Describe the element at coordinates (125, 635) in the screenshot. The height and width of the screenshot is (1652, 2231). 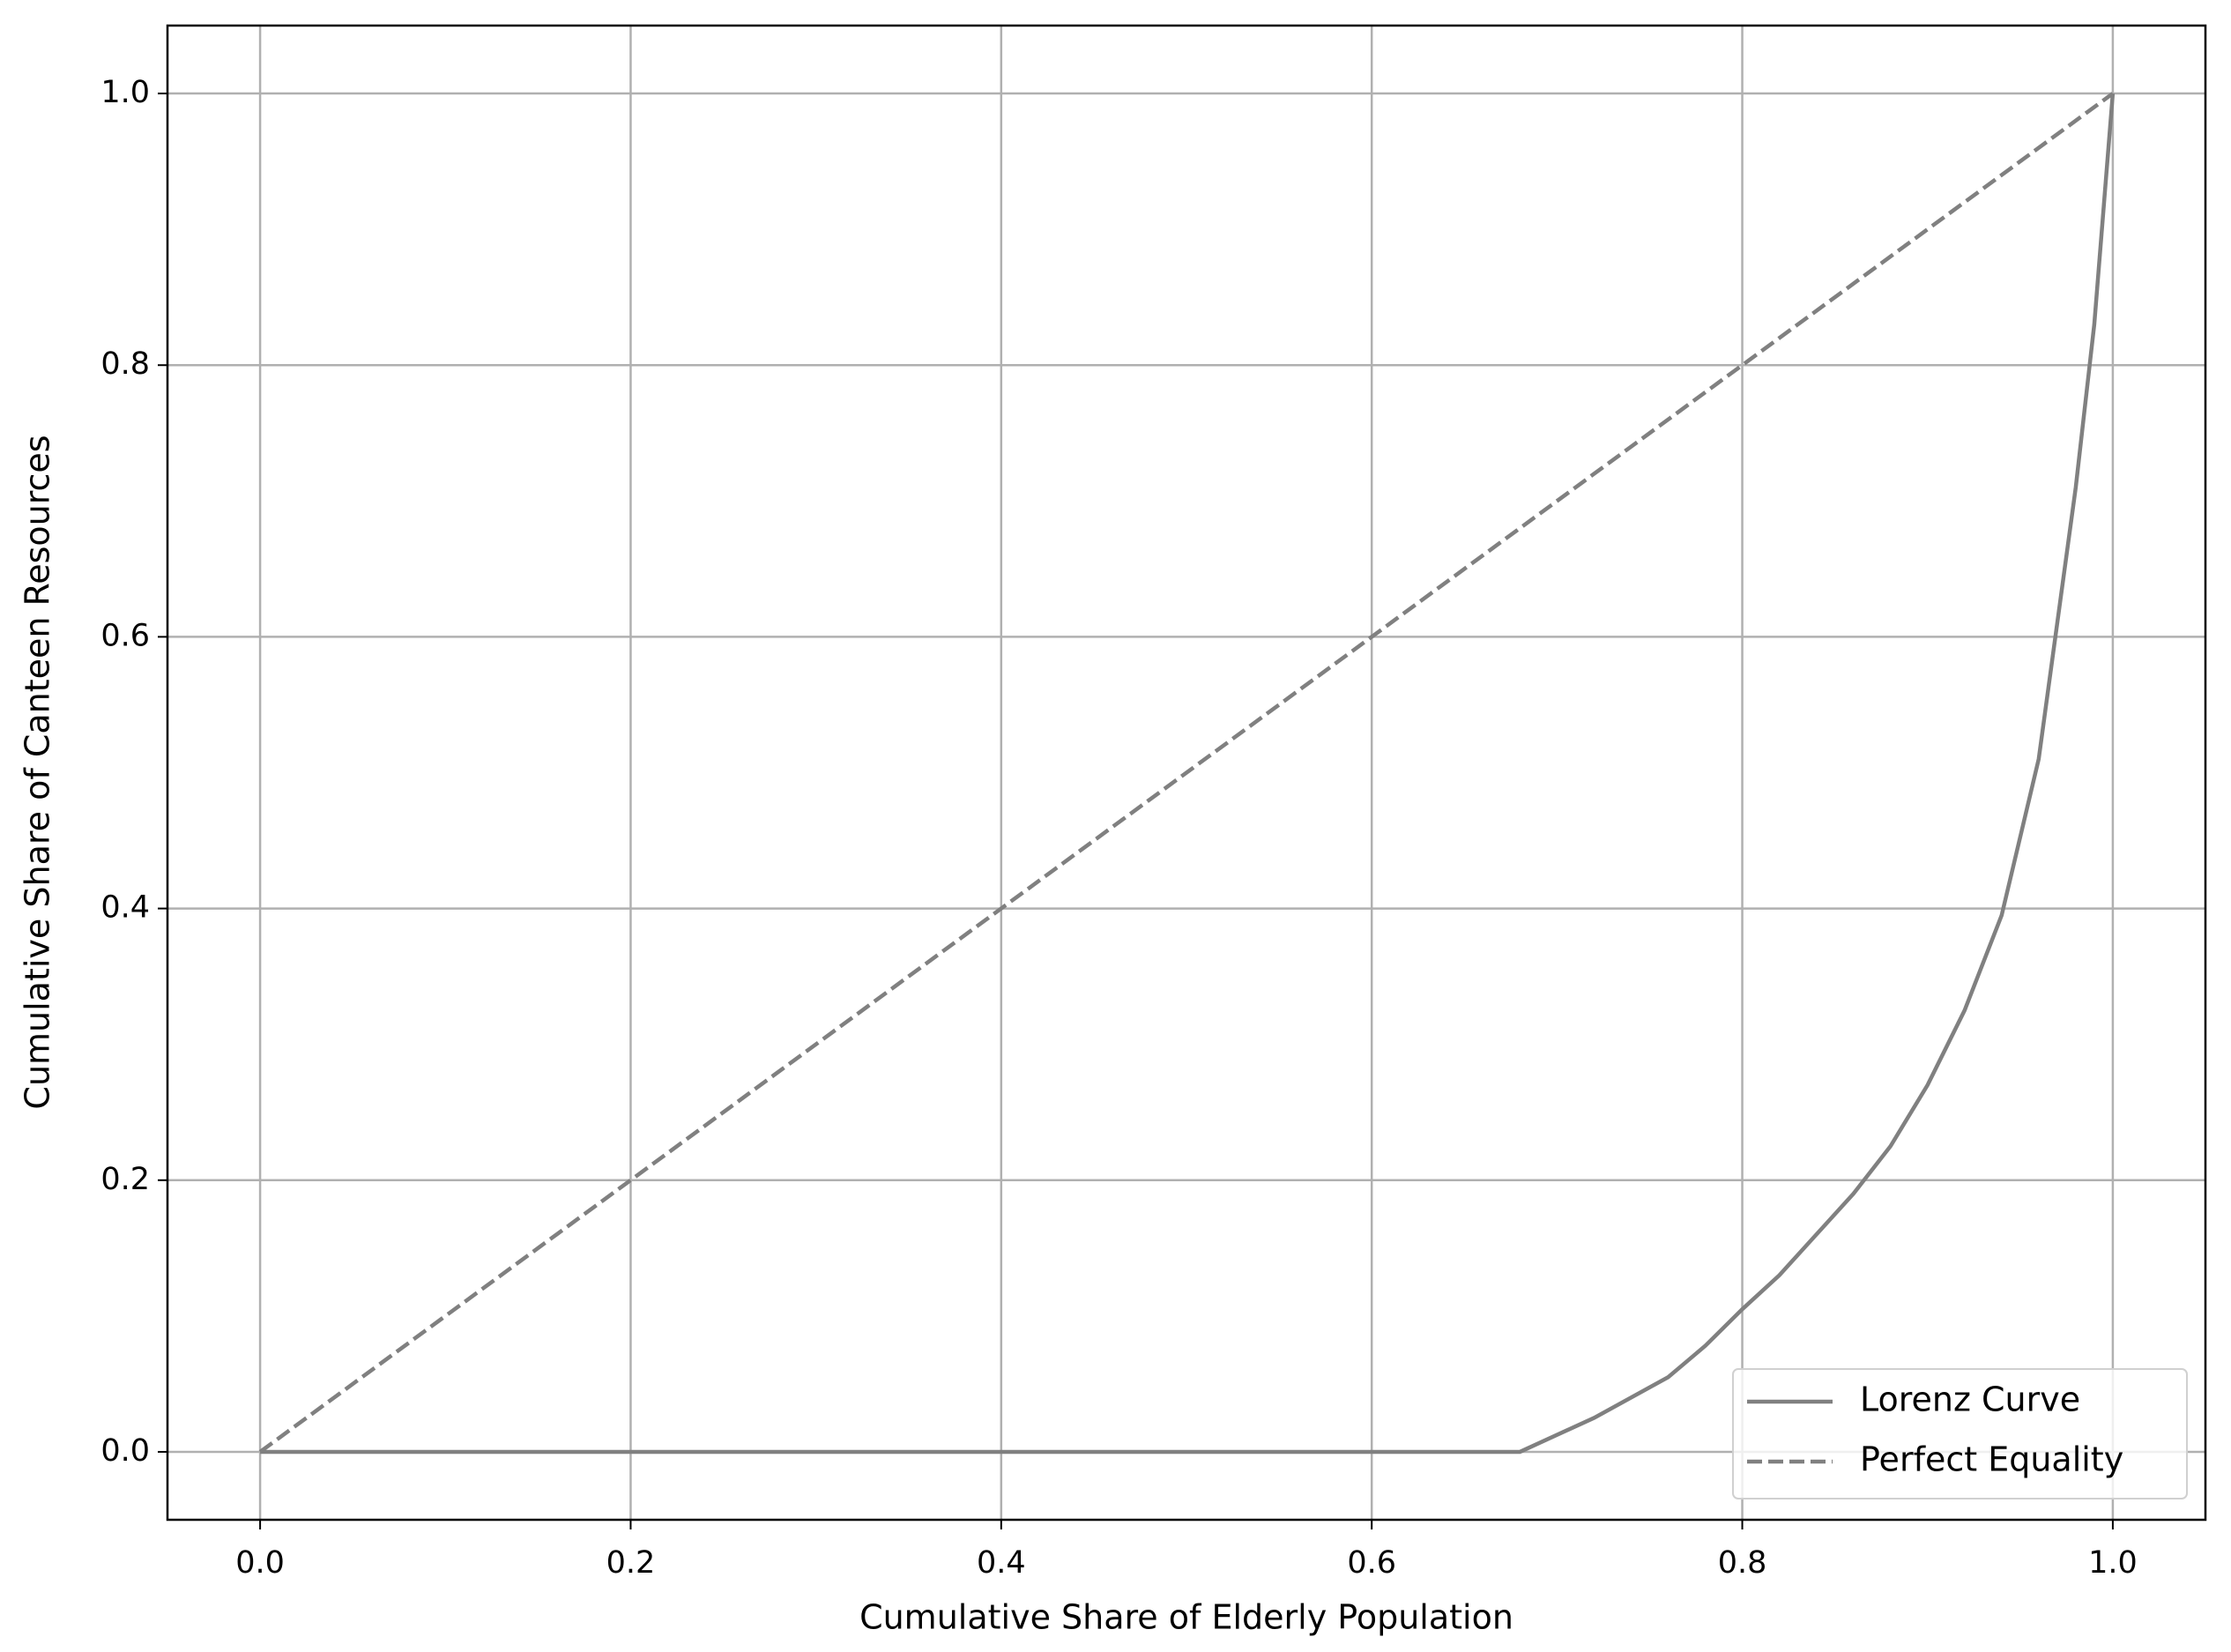
I see `y-tick-label: 0.6` at that location.